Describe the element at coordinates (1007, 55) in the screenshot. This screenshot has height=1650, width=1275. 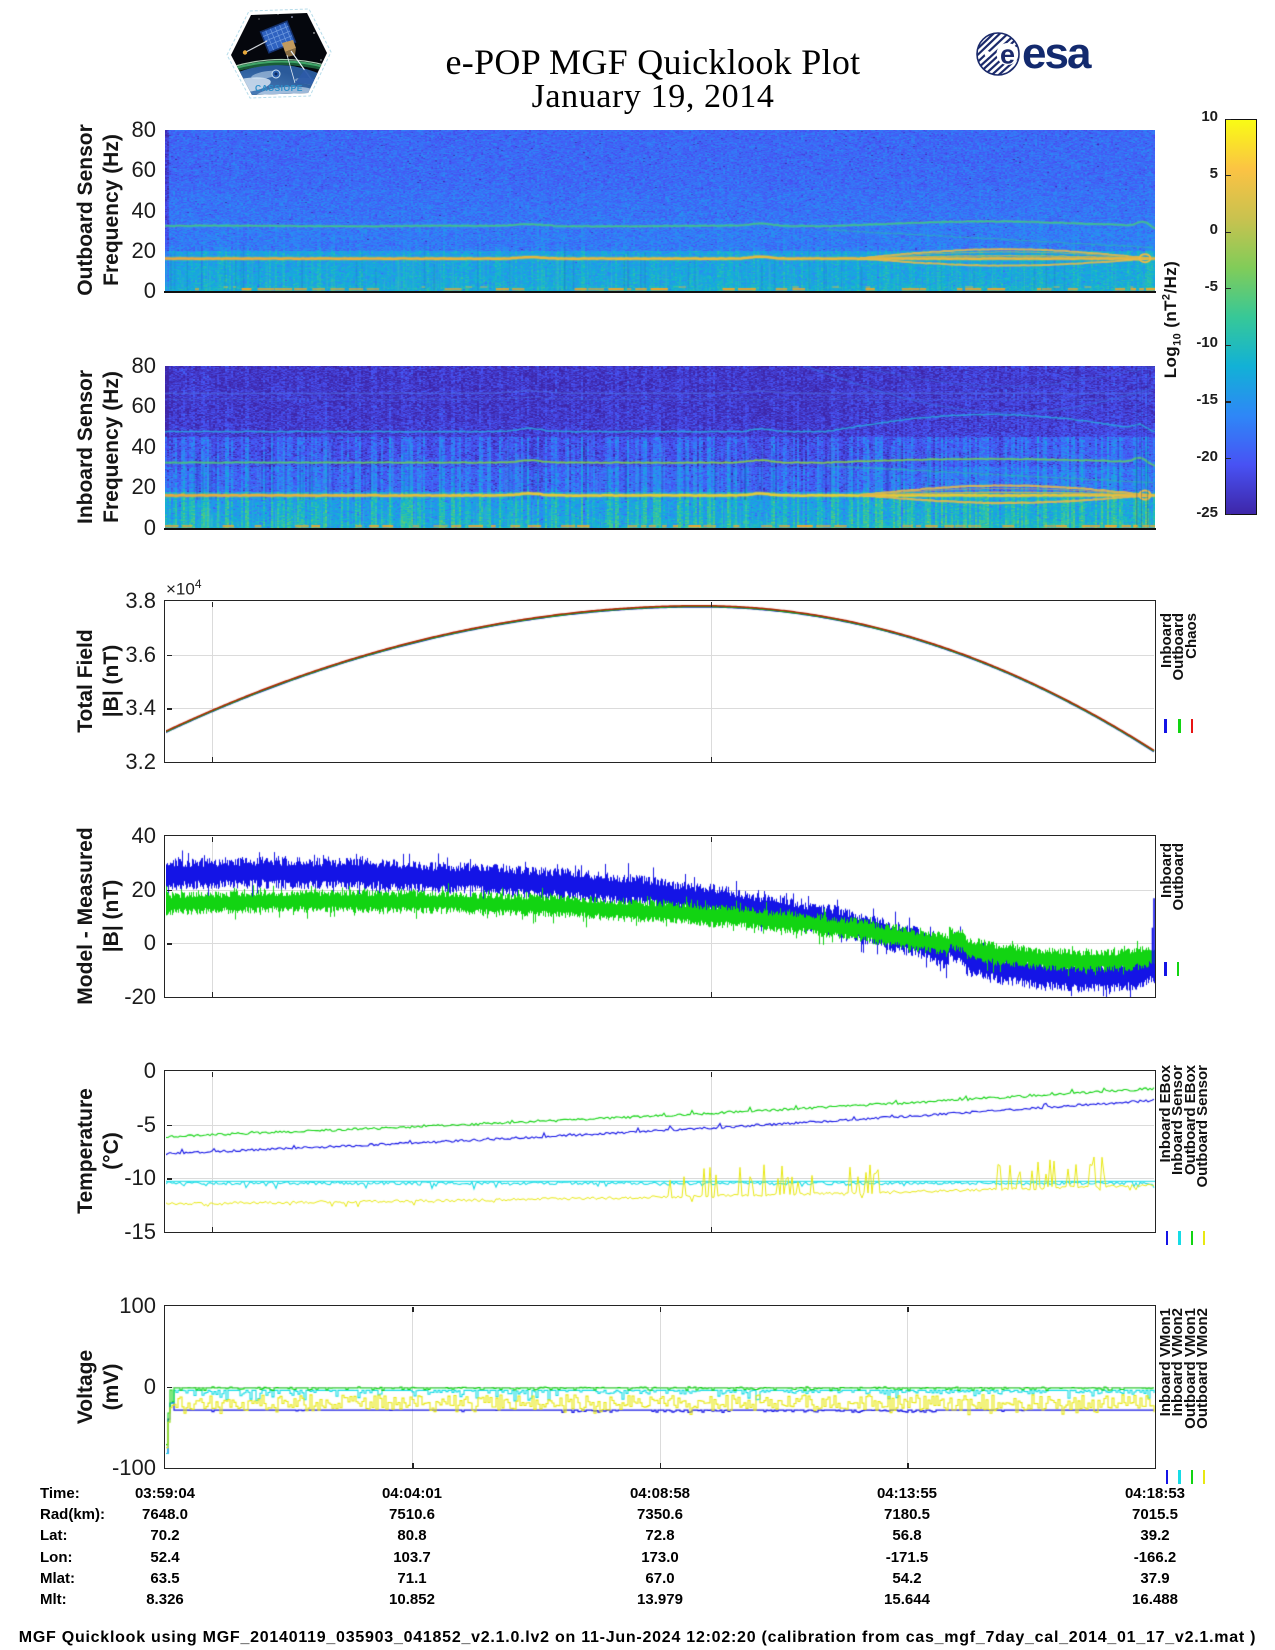
I see `svg-text: e` at that location.